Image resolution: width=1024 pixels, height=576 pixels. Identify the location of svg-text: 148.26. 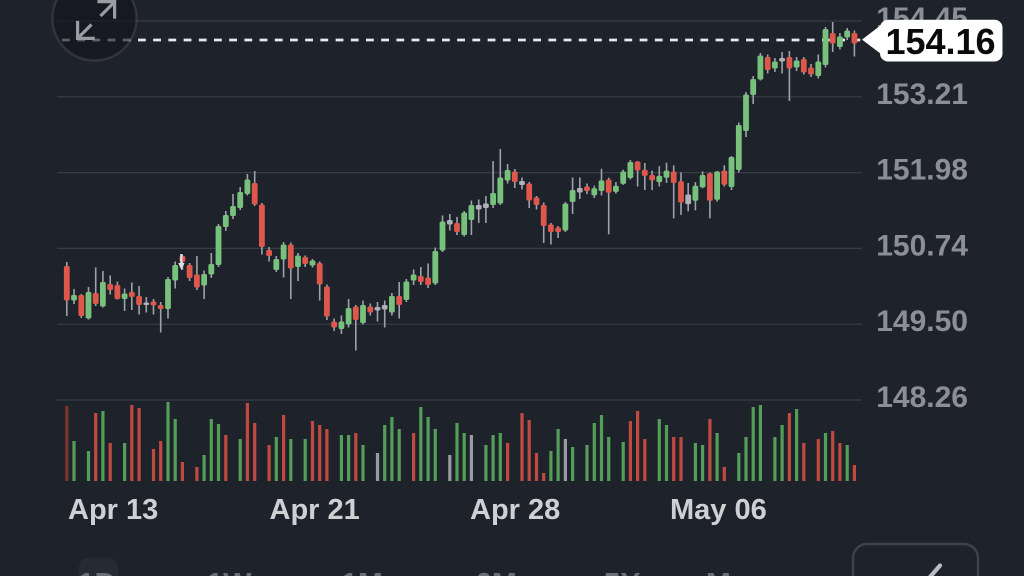
(922, 397).